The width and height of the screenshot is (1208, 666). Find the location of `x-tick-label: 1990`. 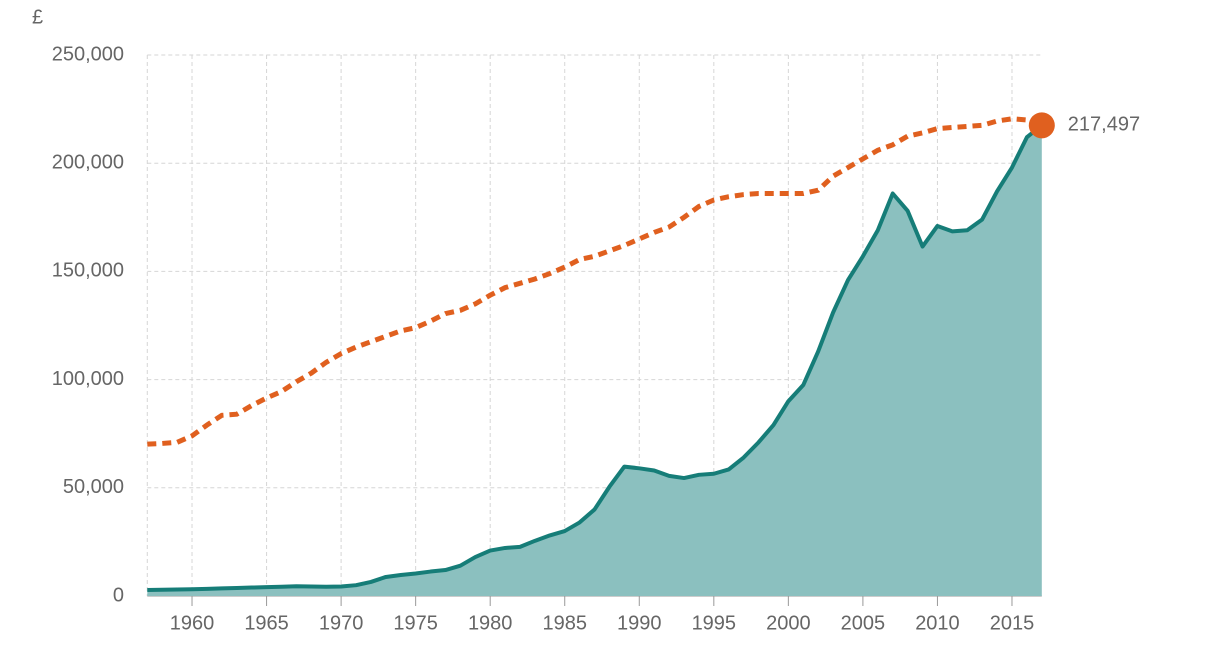

x-tick-label: 1990 is located at coordinates (639, 623).